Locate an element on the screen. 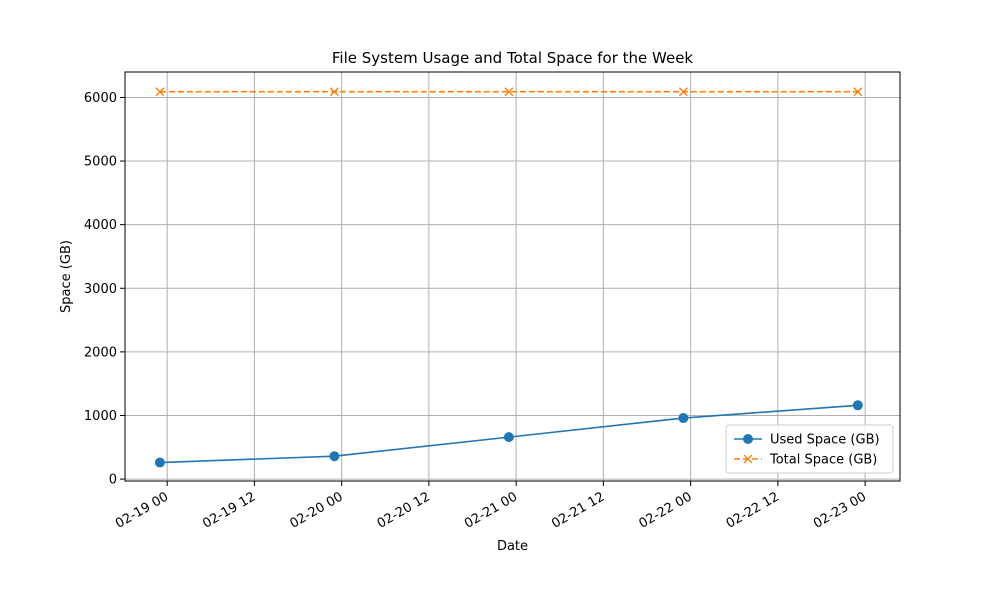 Image resolution: width=1000 pixels, height=604 pixels. legend: Used Space (GB) Total Space (GB) is located at coordinates (809, 449).